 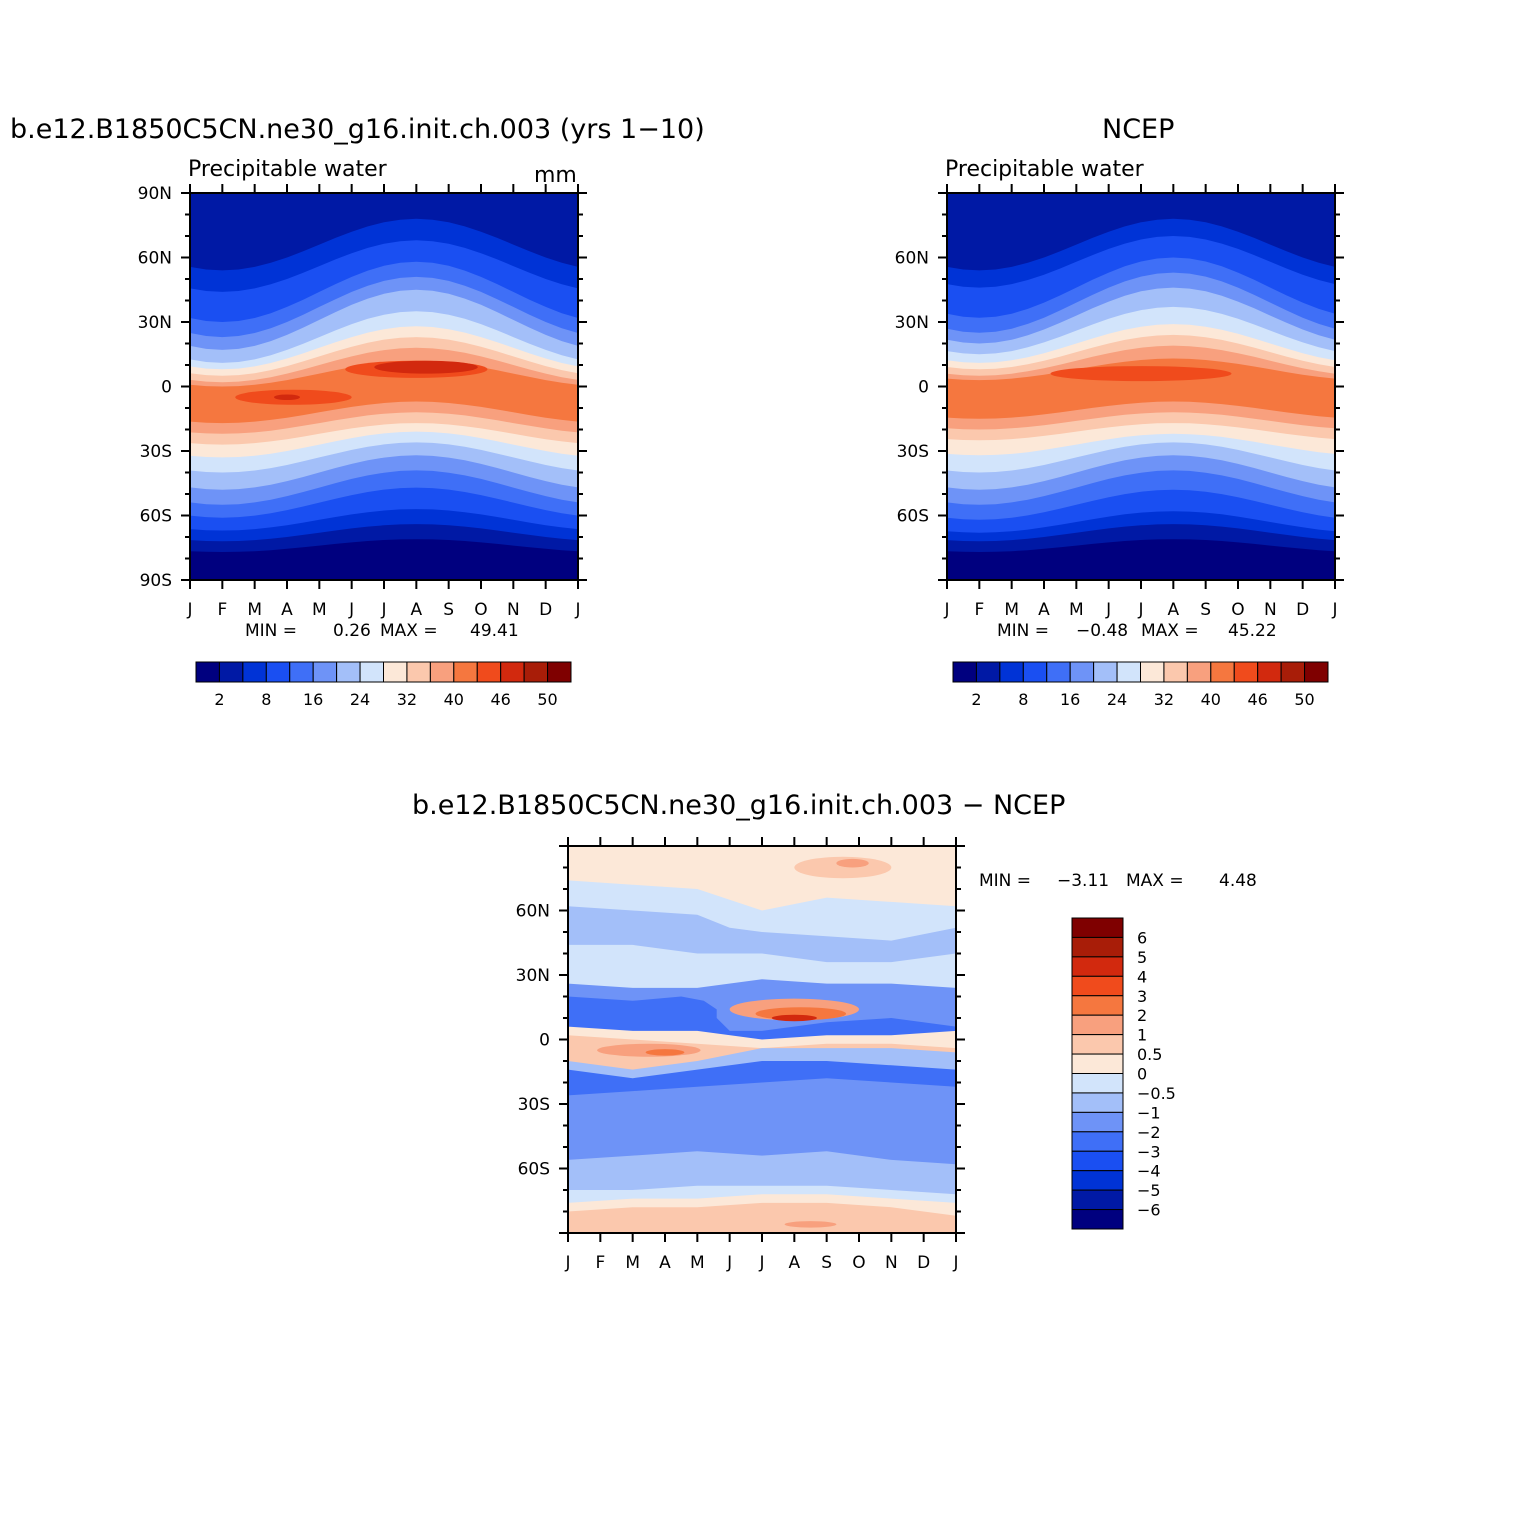 What do you see at coordinates (1005, 881) in the screenshot?
I see `min-label-difference: MIN =` at bounding box center [1005, 881].